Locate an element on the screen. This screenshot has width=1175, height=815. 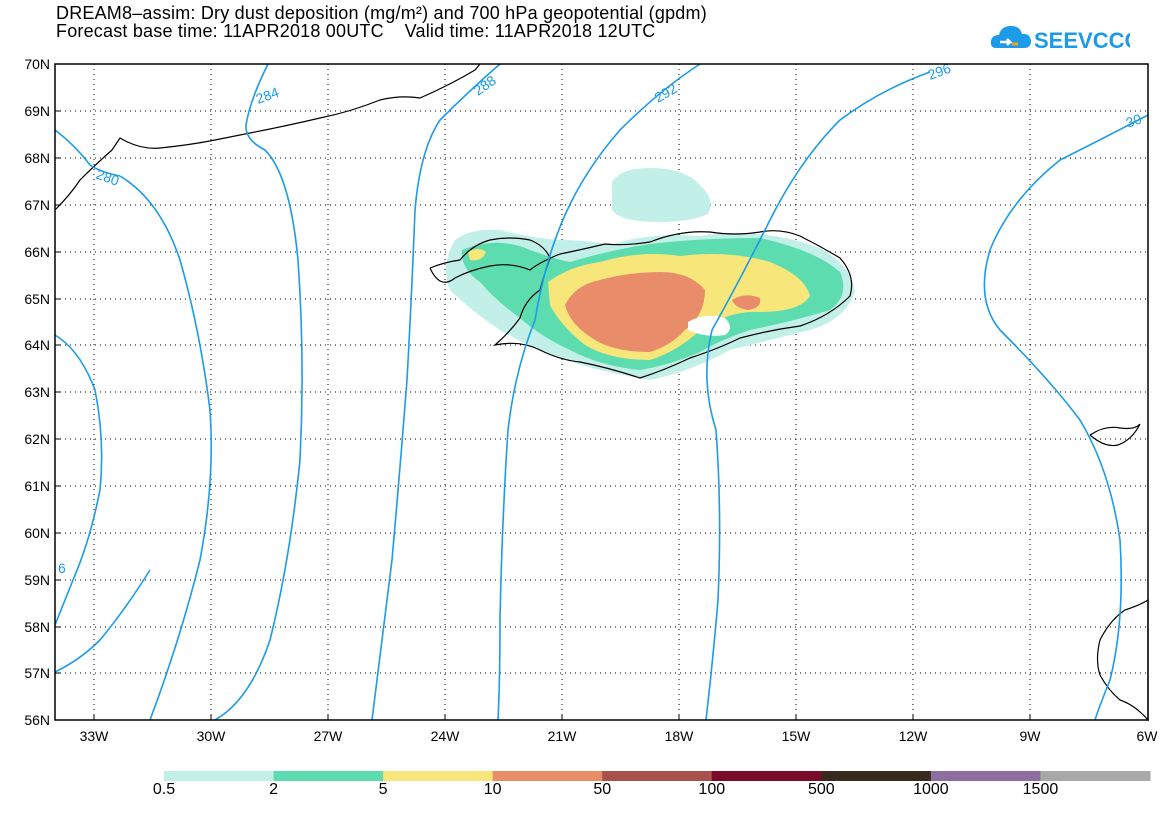
lon-label: 9W is located at coordinates (1031, 736).